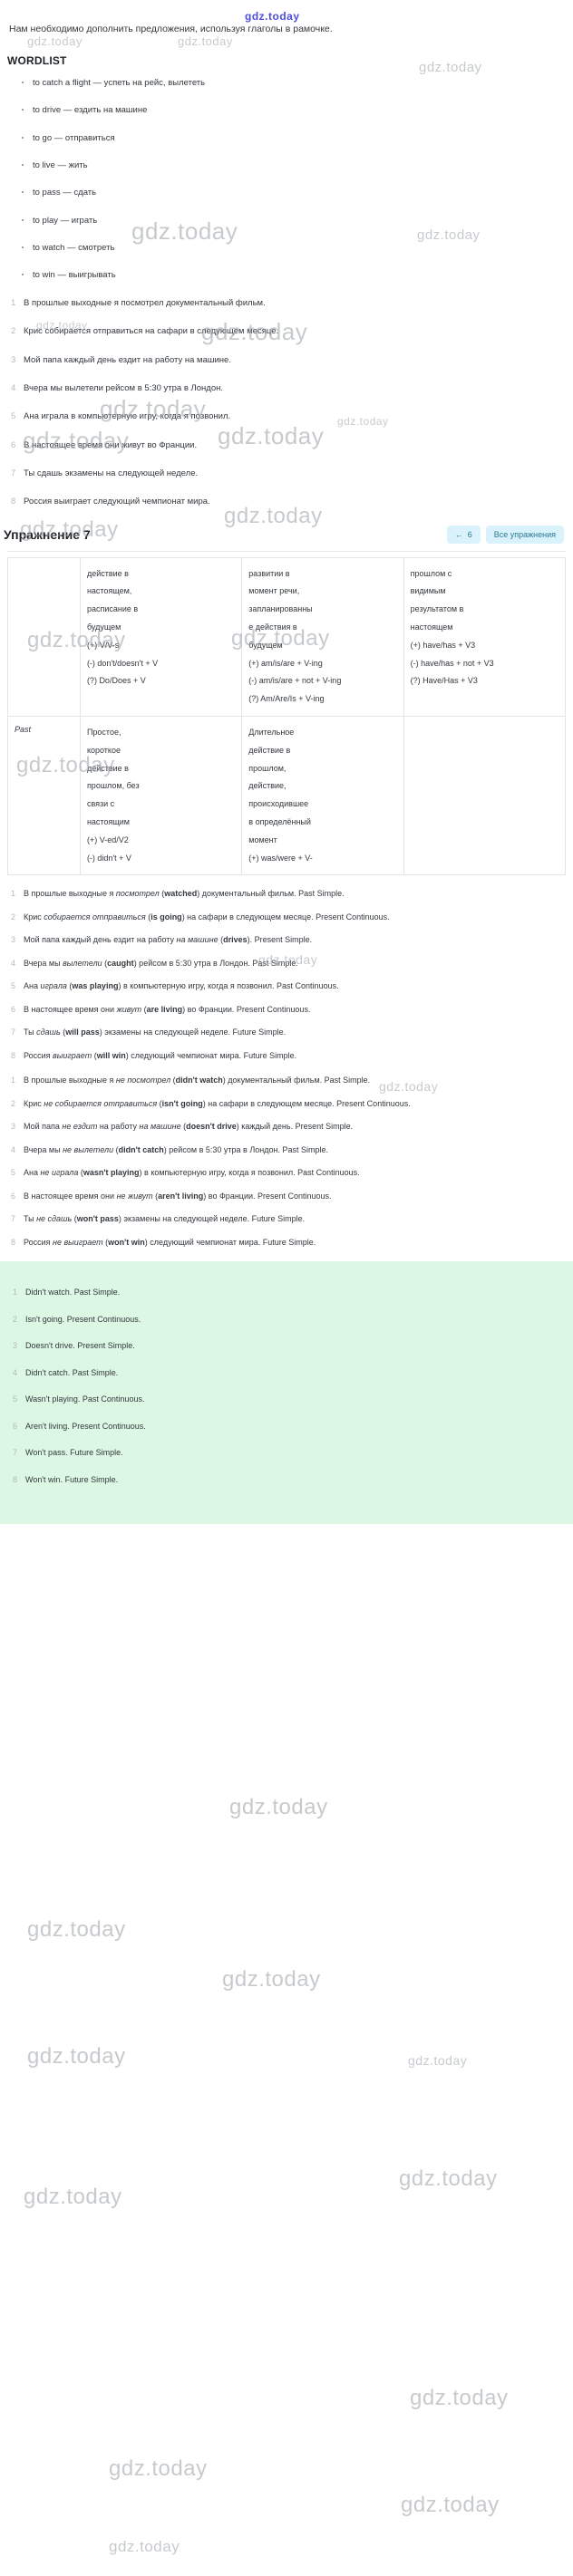 The width and height of the screenshot is (573, 2576). Describe the element at coordinates (38, 1055) in the screenshot. I see `answer-pre: Россия` at that location.